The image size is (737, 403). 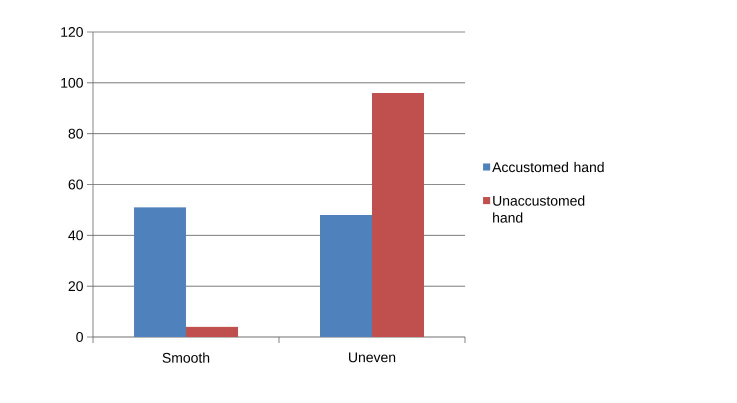 What do you see at coordinates (79, 337) in the screenshot?
I see `y-tick-label: 0` at bounding box center [79, 337].